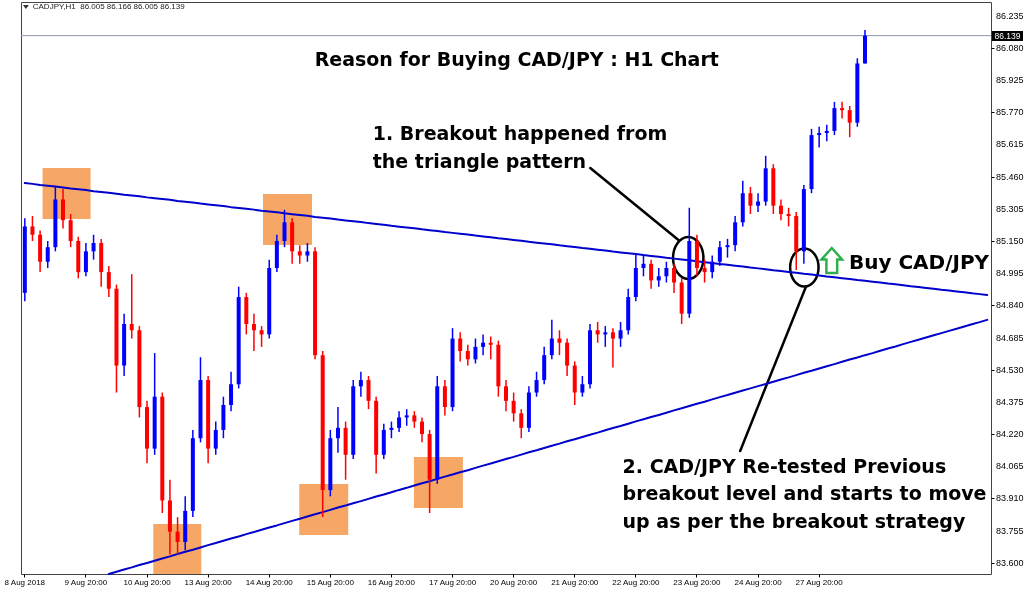 This screenshot has height=589, width=1024. What do you see at coordinates (1010, 466) in the screenshot?
I see `y-tick-label: 84.065` at bounding box center [1010, 466].